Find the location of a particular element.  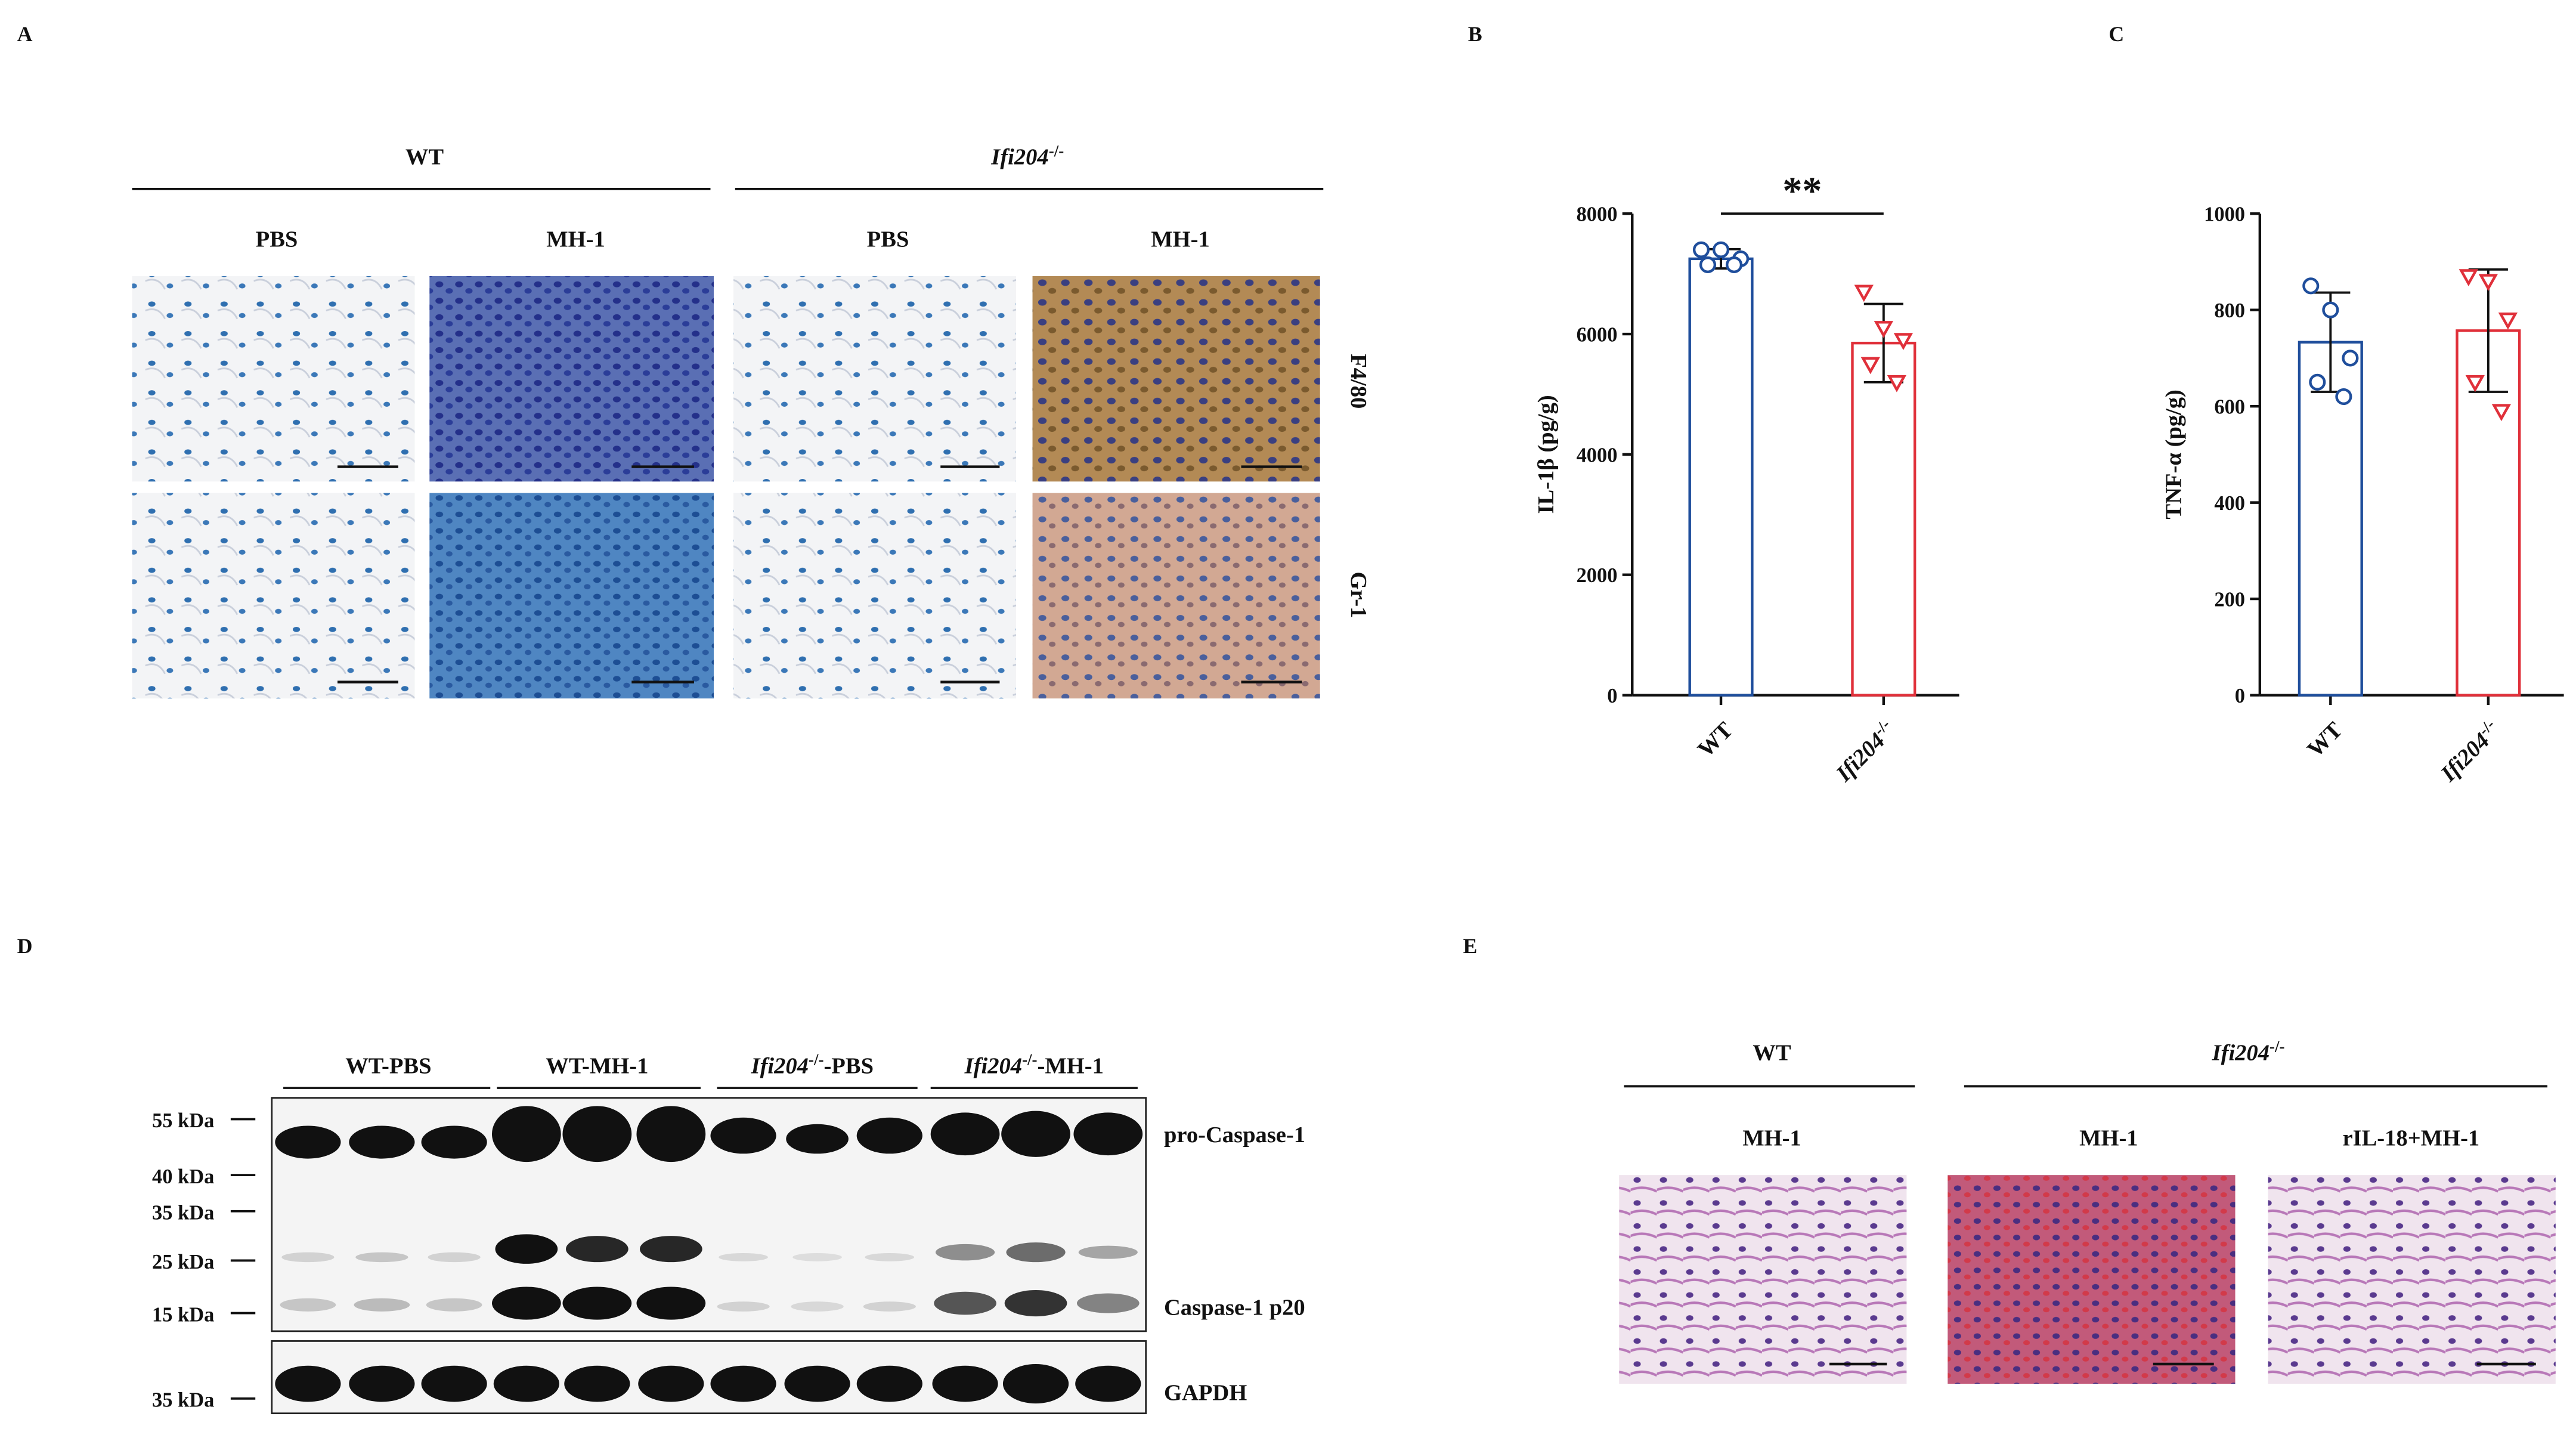

panel-label: A is located at coordinates (25, 34).